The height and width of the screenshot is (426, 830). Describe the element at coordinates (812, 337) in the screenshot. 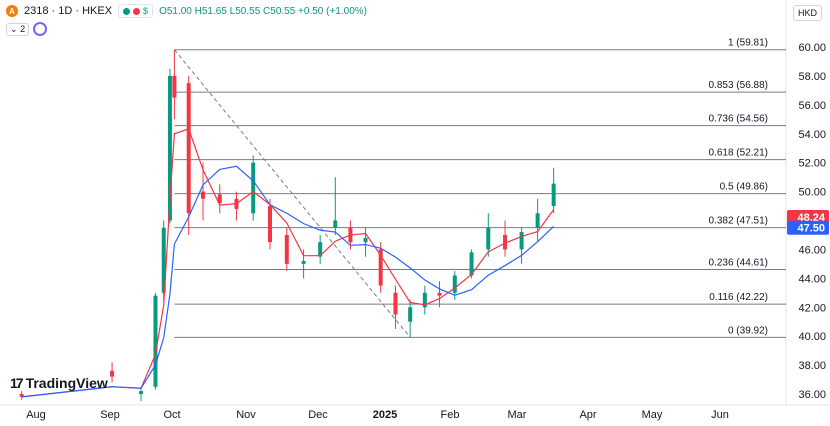

I see `y-tick-label: 40.00` at that location.